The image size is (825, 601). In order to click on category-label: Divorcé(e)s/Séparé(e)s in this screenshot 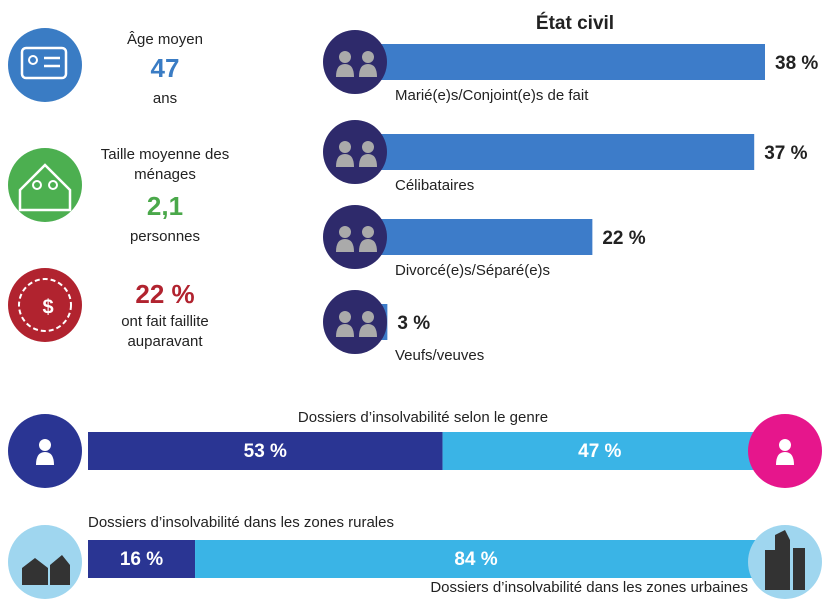, I will do `click(472, 270)`.